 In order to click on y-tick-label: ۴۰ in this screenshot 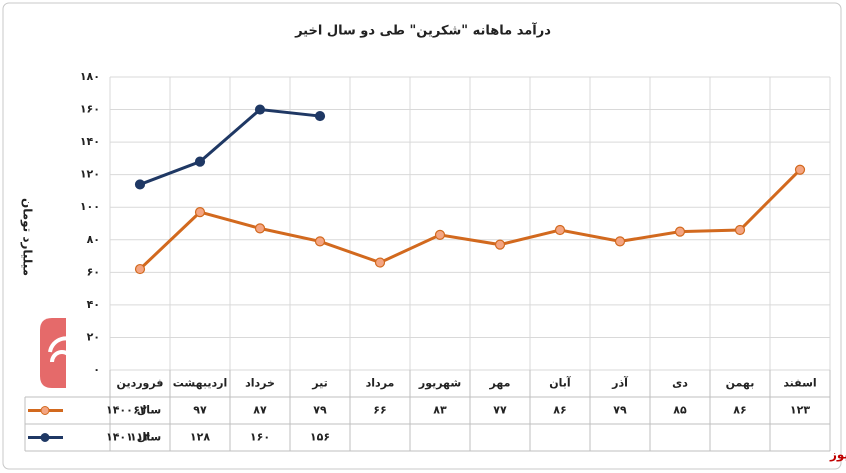, I will do `click(93, 304)`.